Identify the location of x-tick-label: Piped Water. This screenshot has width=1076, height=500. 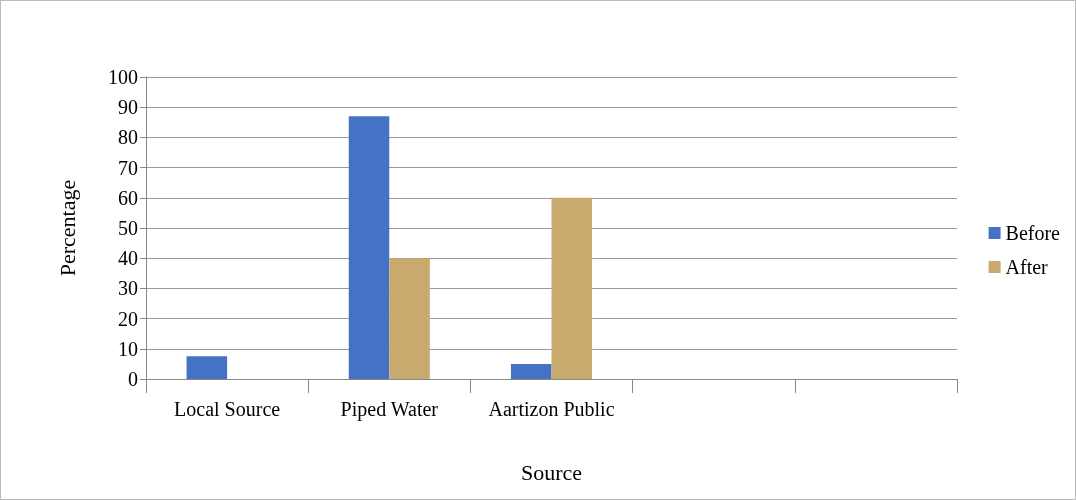
(389, 409).